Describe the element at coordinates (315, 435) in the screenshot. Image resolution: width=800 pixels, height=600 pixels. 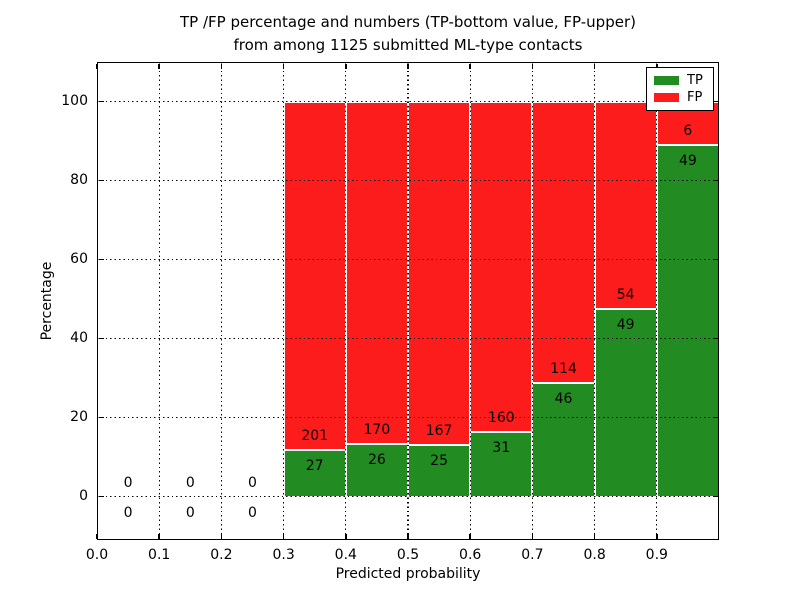
I see `bar-count-fp: 201` at that location.